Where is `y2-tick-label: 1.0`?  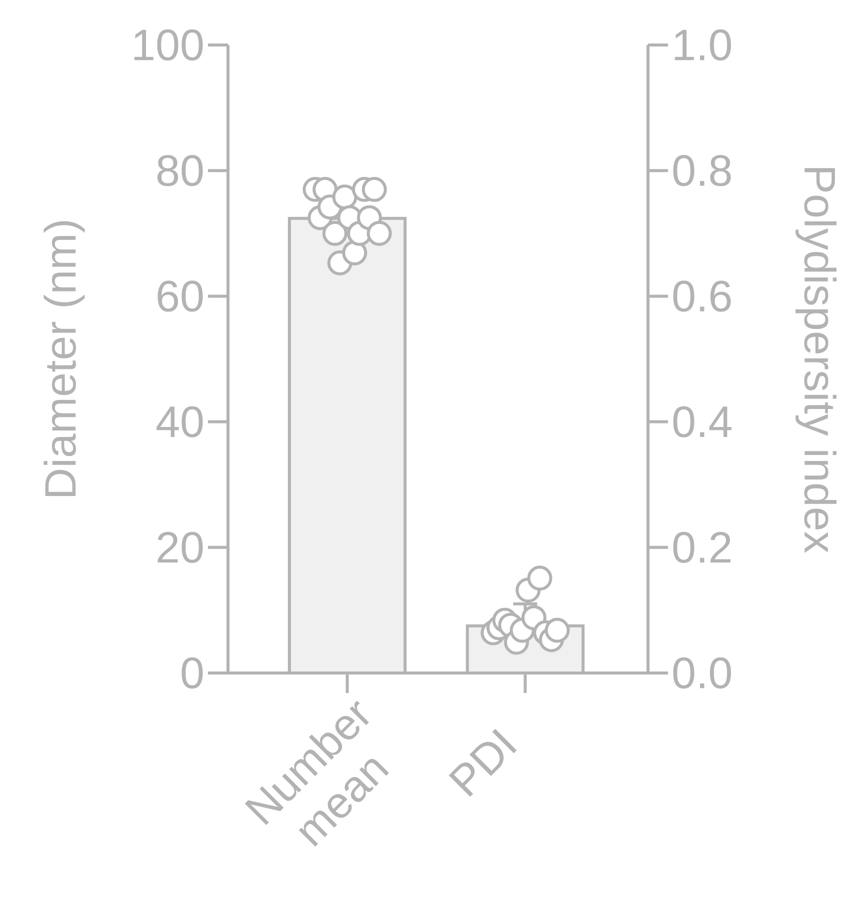
y2-tick-label: 1.0 is located at coordinates (702, 45).